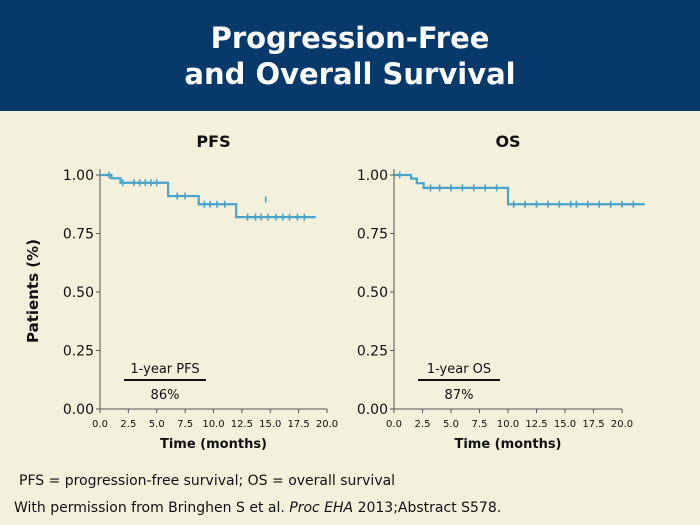 The height and width of the screenshot is (525, 700). Describe the element at coordinates (427, 508) in the screenshot. I see `citation-suffix: 2013;Abstract S578.` at that location.